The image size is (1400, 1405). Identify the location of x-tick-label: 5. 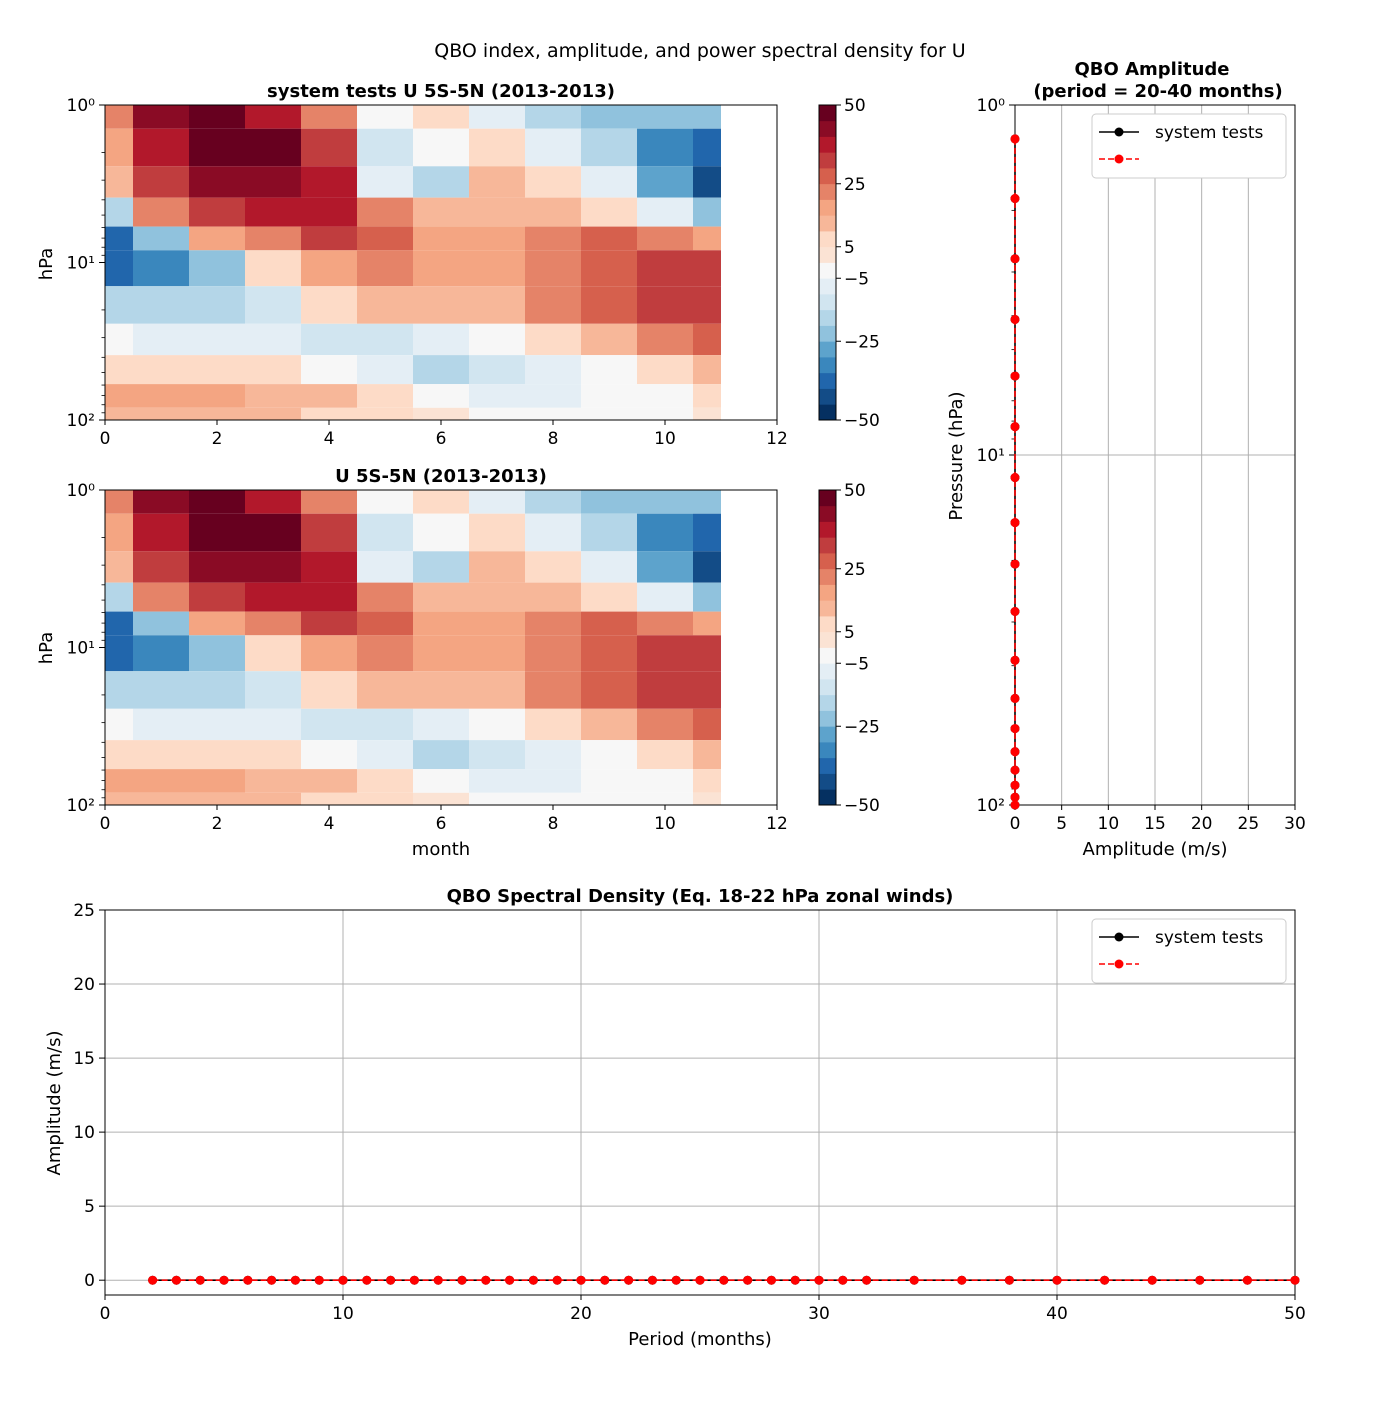
(1061, 824).